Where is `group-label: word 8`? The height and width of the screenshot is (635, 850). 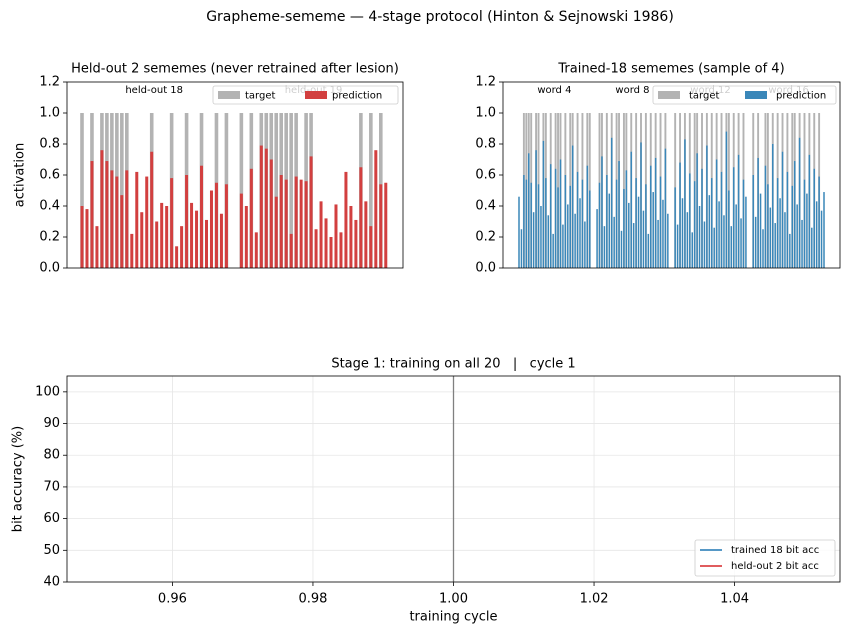 group-label: word 8 is located at coordinates (632, 90).